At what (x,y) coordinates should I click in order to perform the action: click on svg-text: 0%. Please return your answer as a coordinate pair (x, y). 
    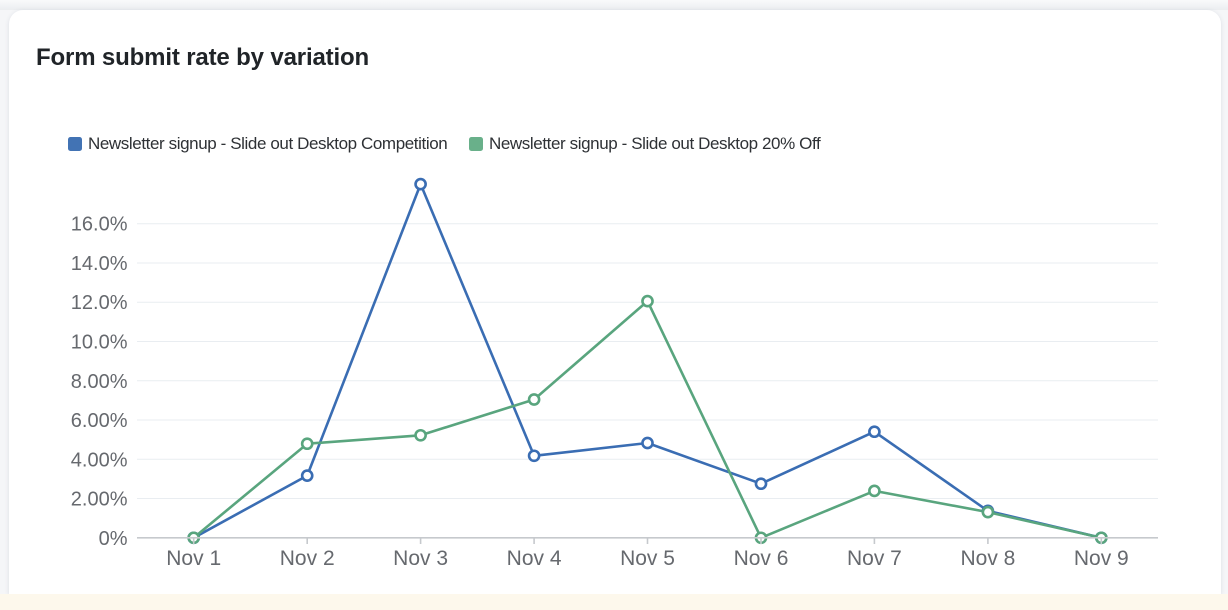
    Looking at the image, I should click on (113, 539).